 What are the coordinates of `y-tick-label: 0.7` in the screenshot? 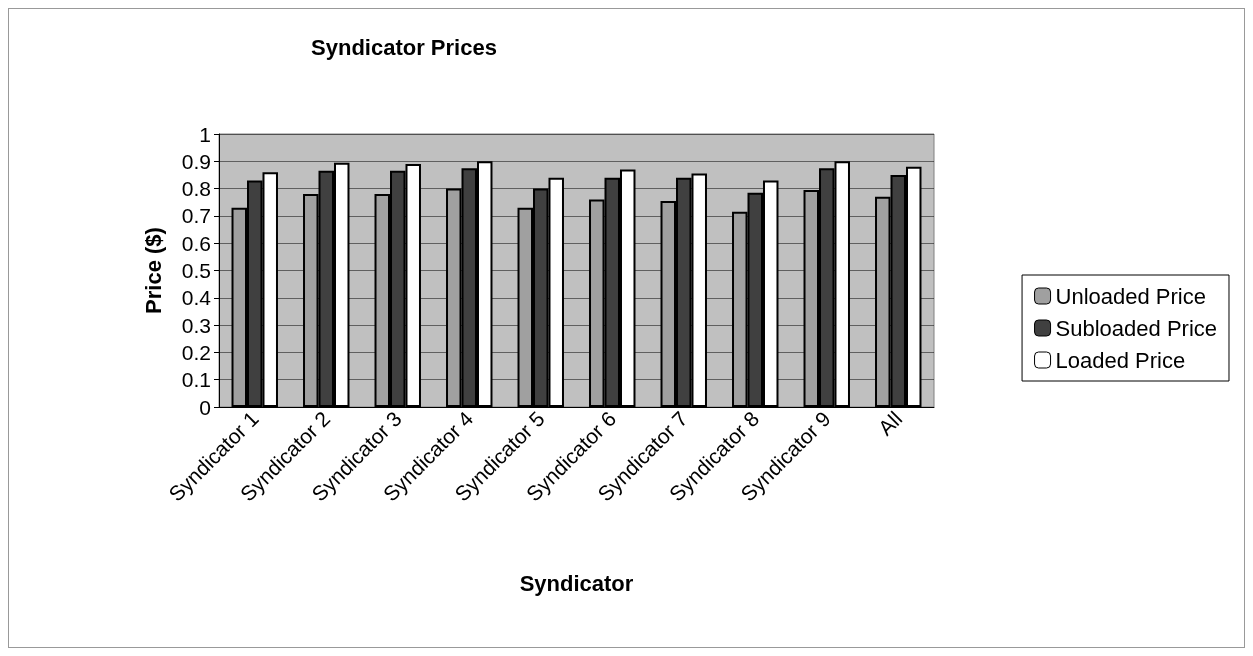 It's located at (196, 216).